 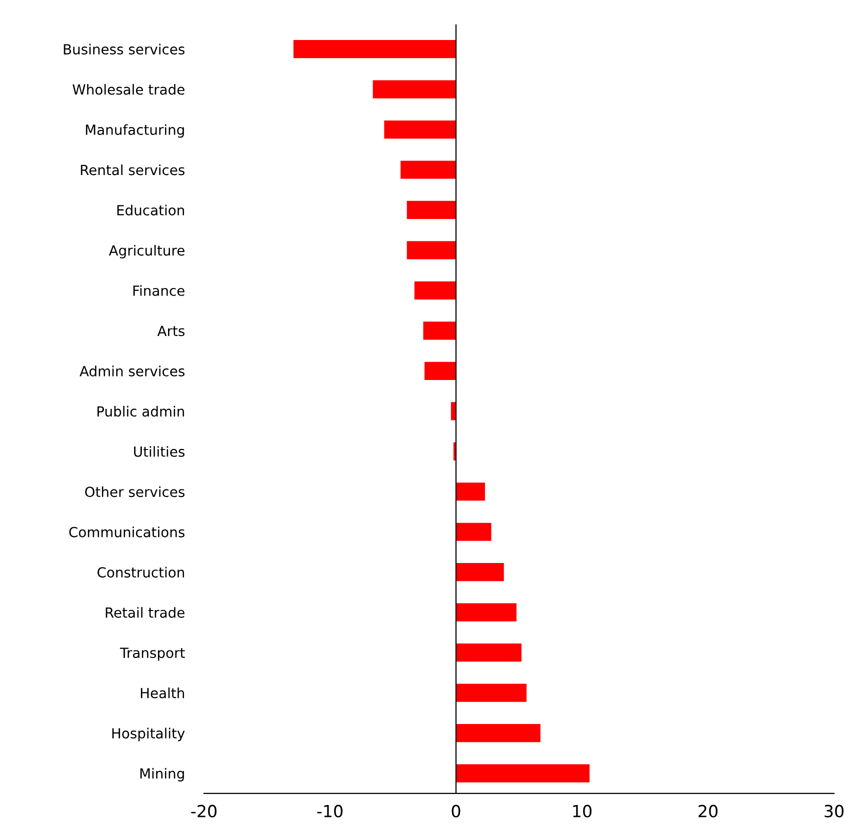 I want to click on x-tick-label: 30, so click(x=834, y=811).